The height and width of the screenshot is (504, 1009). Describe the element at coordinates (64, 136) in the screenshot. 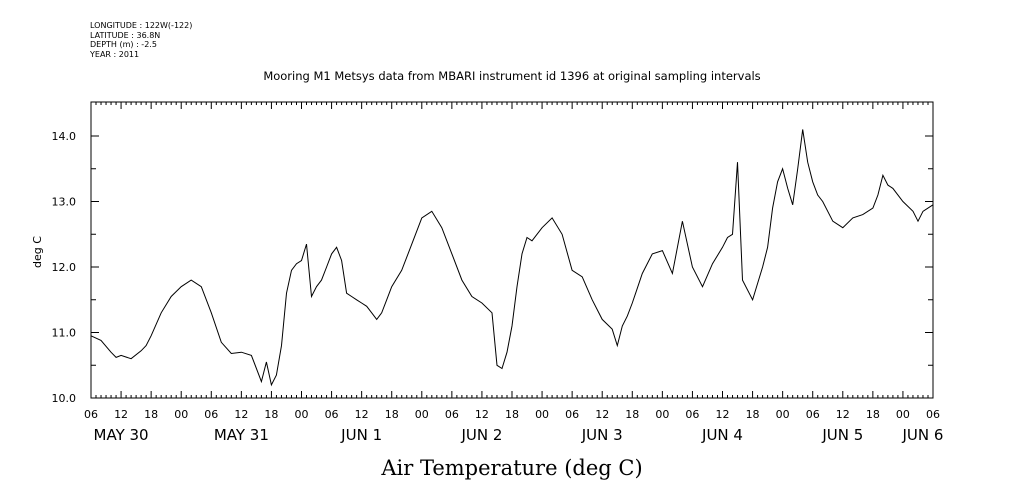

I see `y-tick-label: 14.0` at that location.